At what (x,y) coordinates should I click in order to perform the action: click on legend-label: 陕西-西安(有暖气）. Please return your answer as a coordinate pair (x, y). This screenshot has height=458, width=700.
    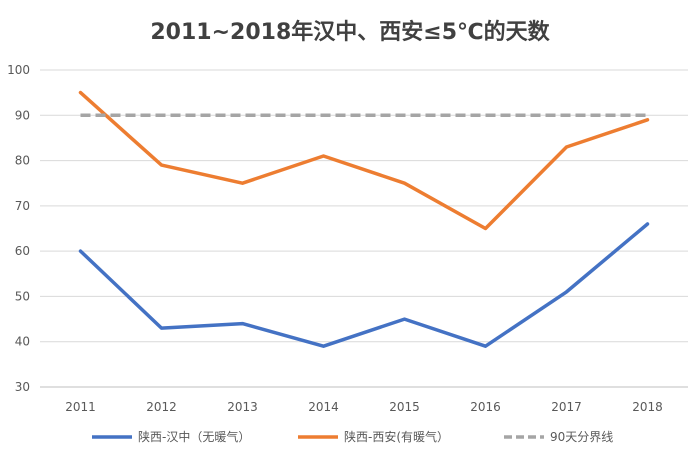
    Looking at the image, I should click on (396, 436).